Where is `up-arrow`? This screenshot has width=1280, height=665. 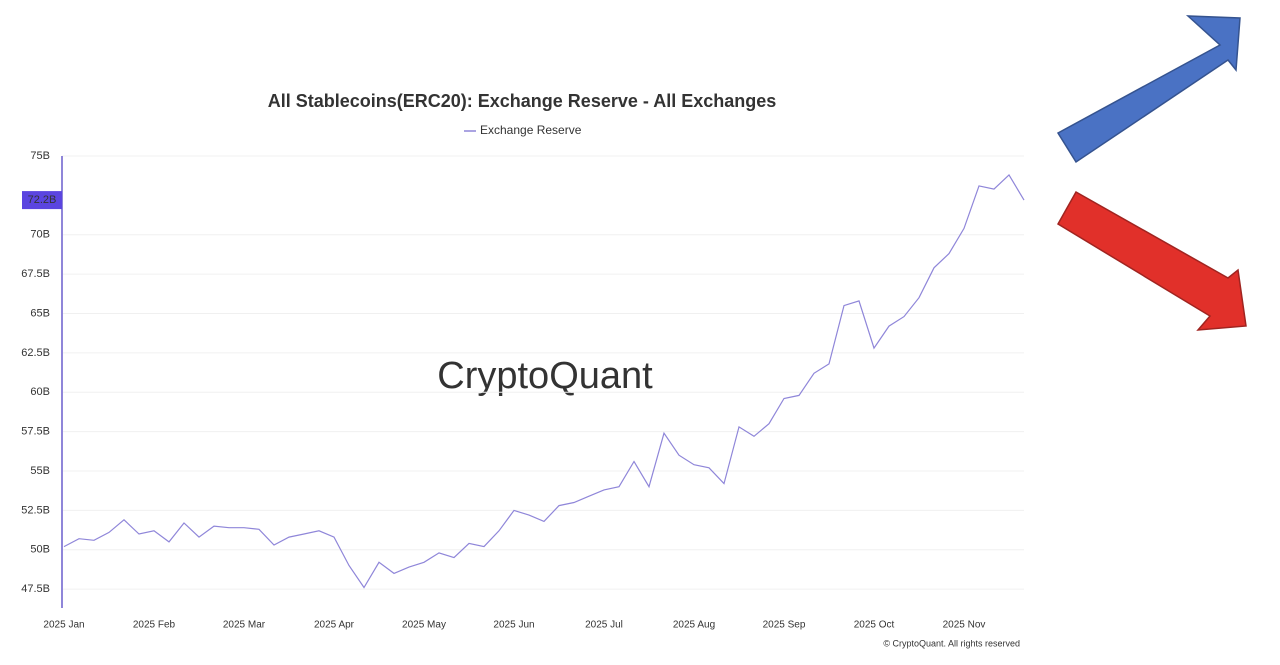
up-arrow is located at coordinates (1148, 89).